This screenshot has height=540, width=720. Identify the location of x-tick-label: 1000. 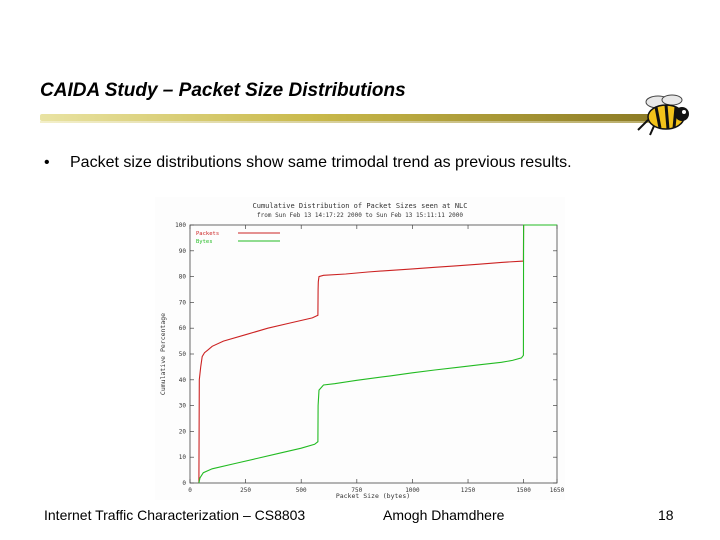
(412, 490).